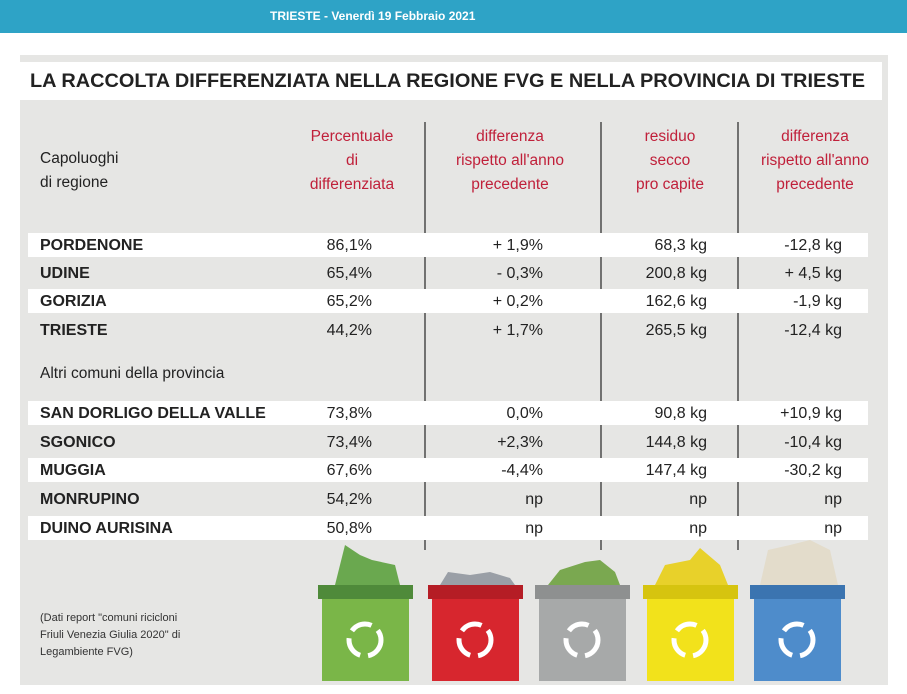  What do you see at coordinates (813, 330) in the screenshot?
I see `cell: -12,4 kg` at bounding box center [813, 330].